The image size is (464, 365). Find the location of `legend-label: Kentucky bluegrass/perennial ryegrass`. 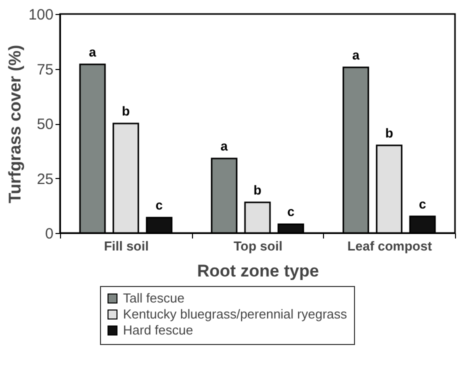

legend-label: Kentucky bluegrass/perennial ryegrass is located at coordinates (235, 314).